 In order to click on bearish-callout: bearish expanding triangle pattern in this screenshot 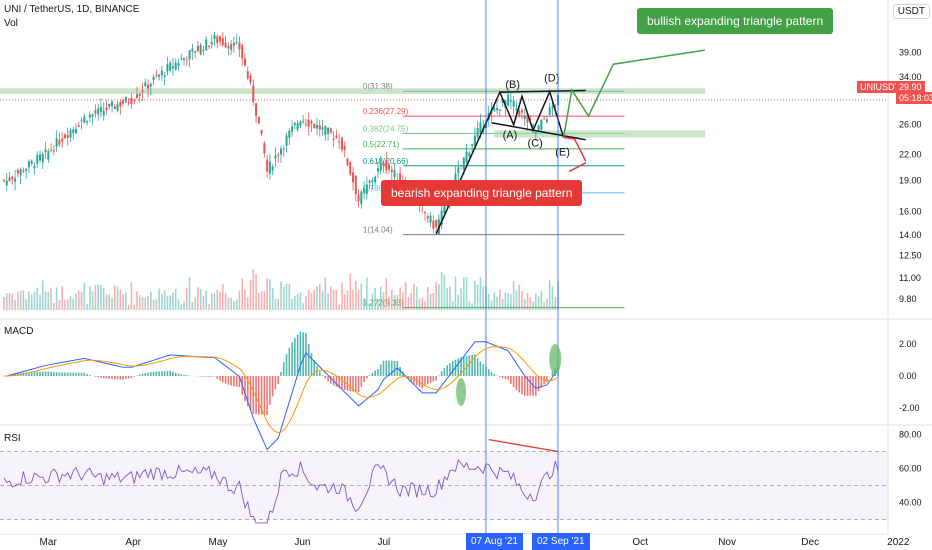, I will do `click(482, 193)`.